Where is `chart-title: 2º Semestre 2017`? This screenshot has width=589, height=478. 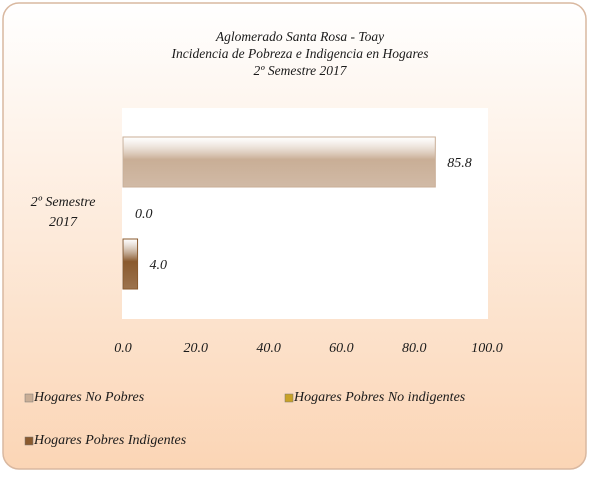
chart-title: 2º Semestre 2017 is located at coordinates (301, 70).